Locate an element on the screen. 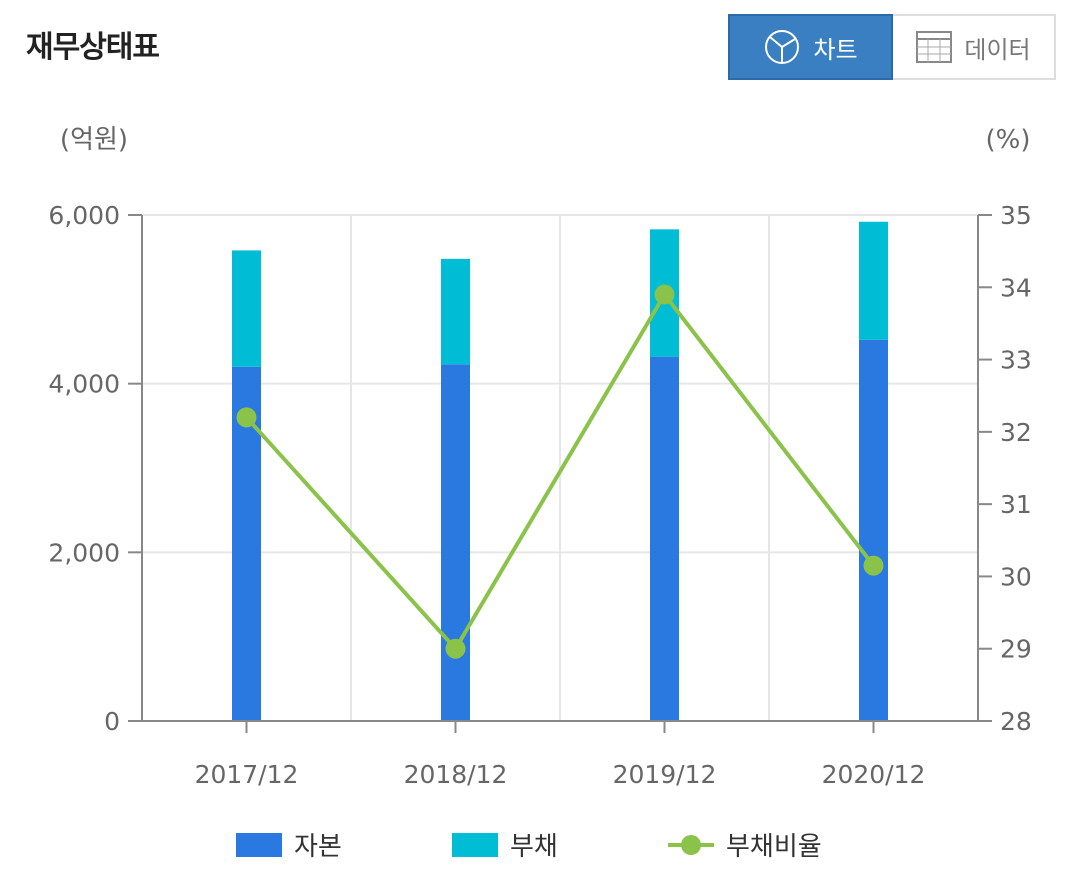  left-axis-tick-label: 2,000 is located at coordinates (84, 552).